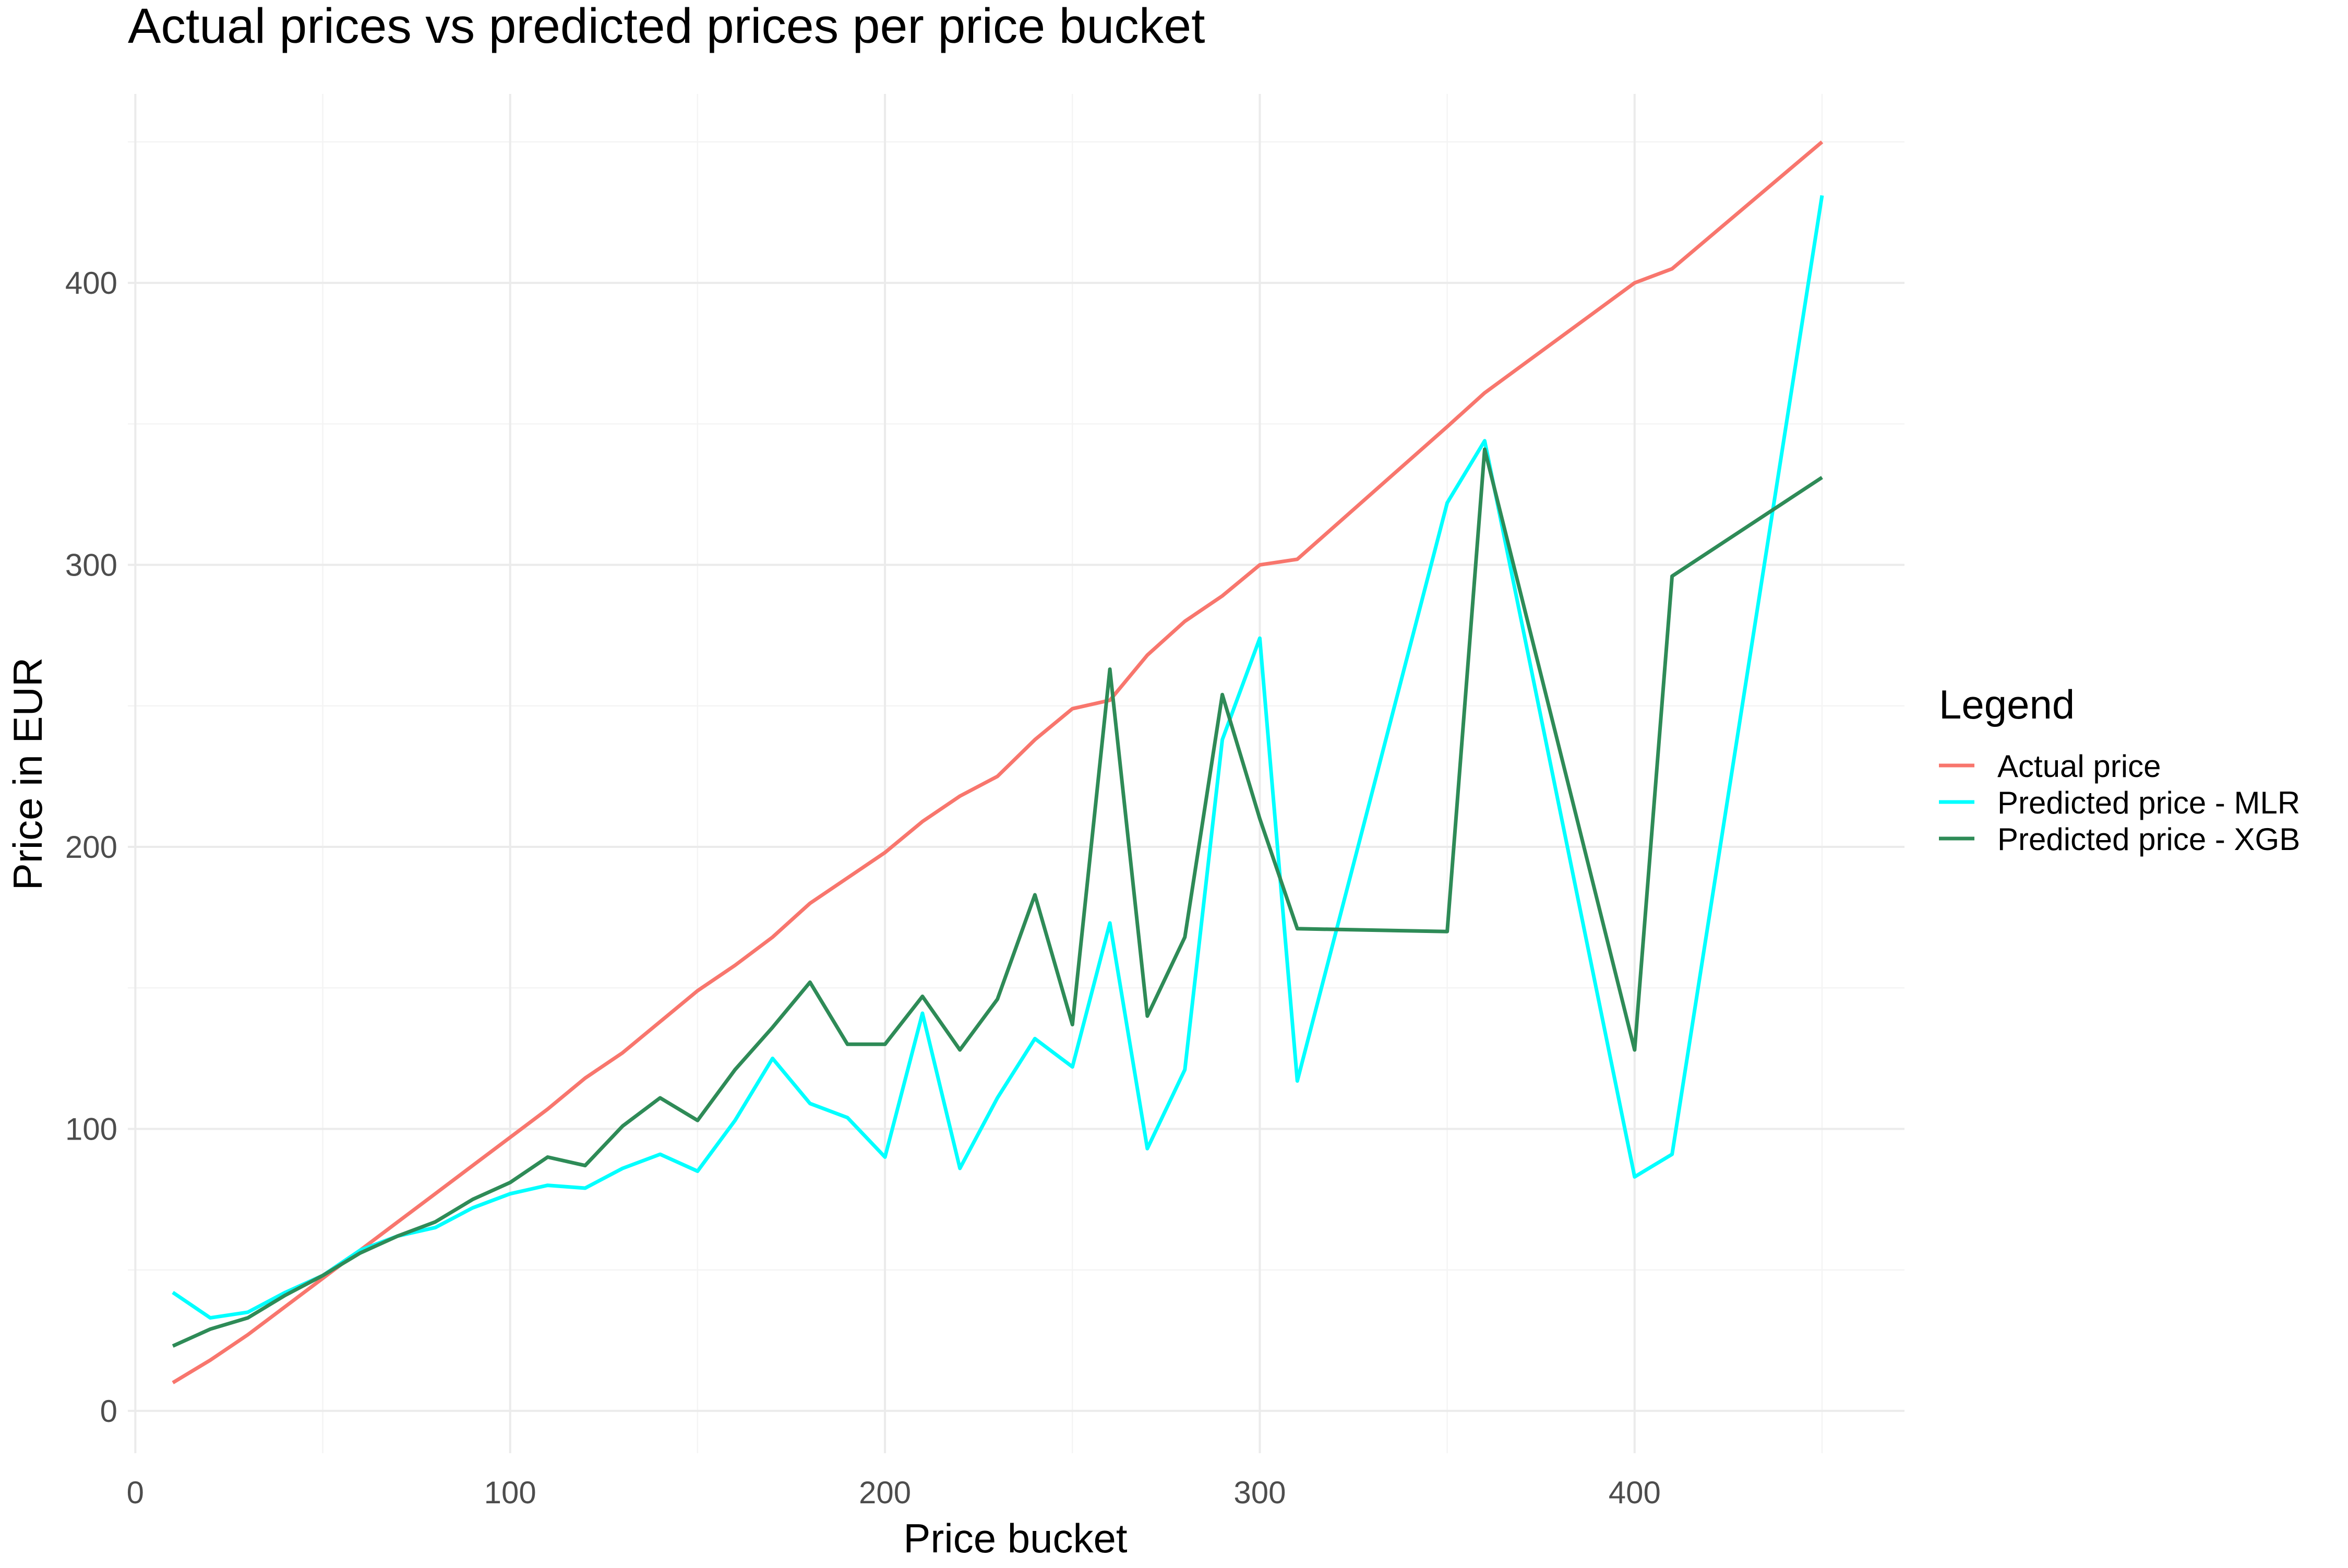  I want to click on y-tick-label: 400, so click(91, 283).